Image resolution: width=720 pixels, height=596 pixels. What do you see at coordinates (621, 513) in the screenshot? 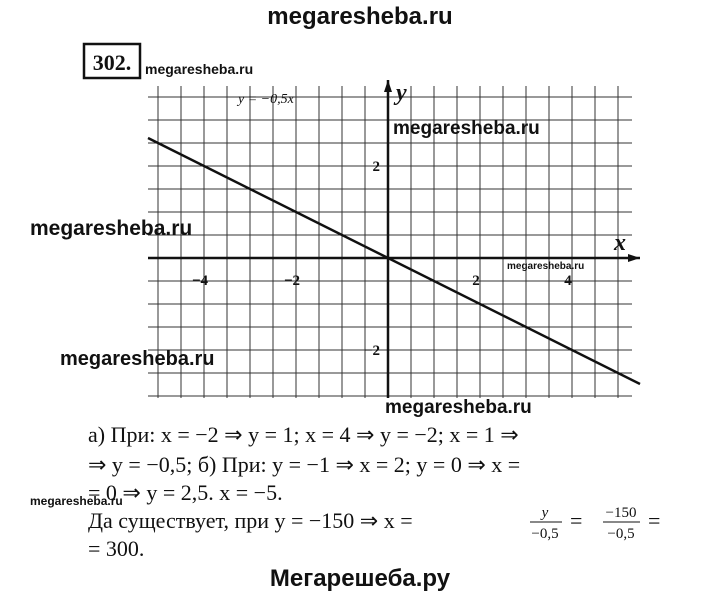
I see `fraction-num: −150` at bounding box center [621, 513].